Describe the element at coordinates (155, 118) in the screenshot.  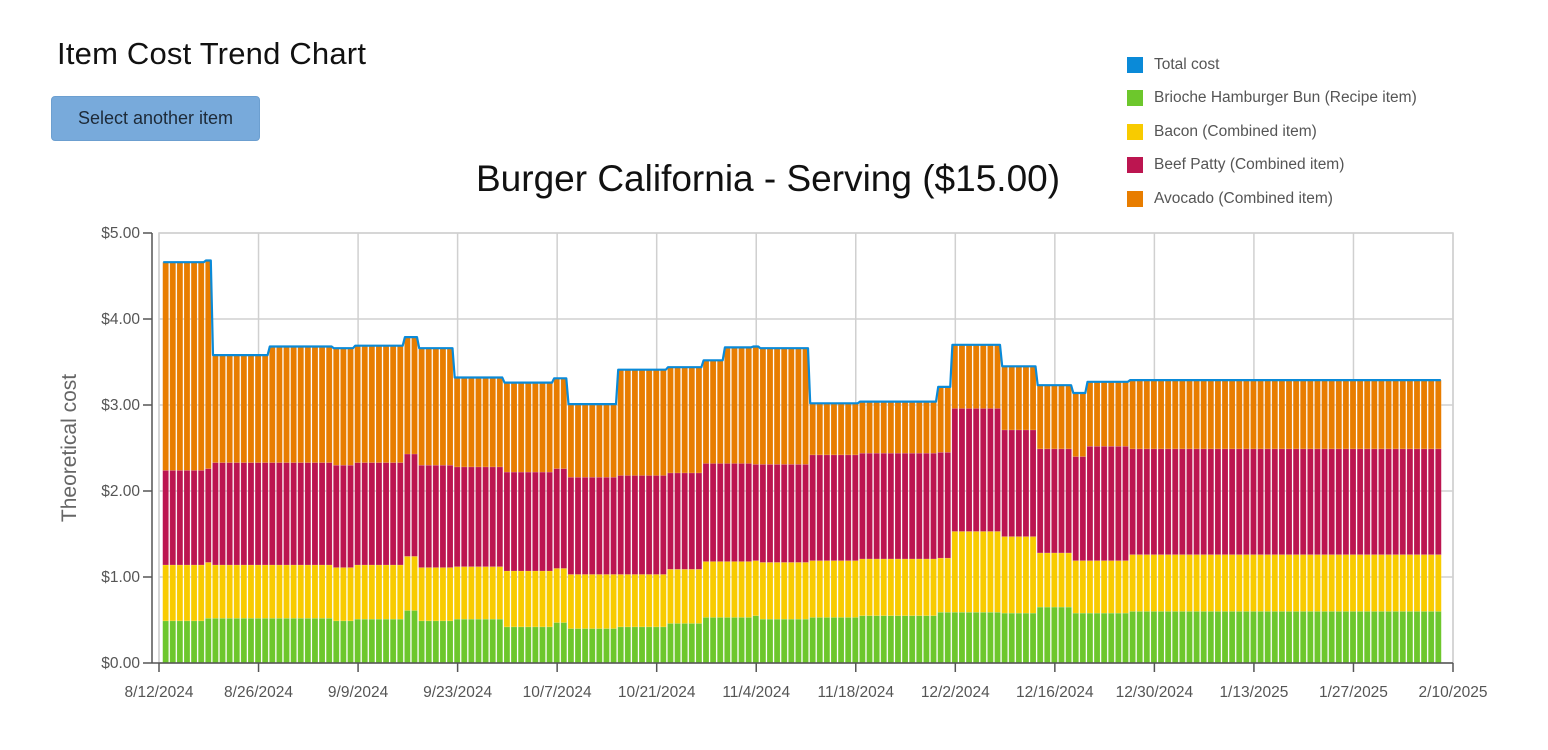
I see `select-another-item-button: Select another item` at that location.